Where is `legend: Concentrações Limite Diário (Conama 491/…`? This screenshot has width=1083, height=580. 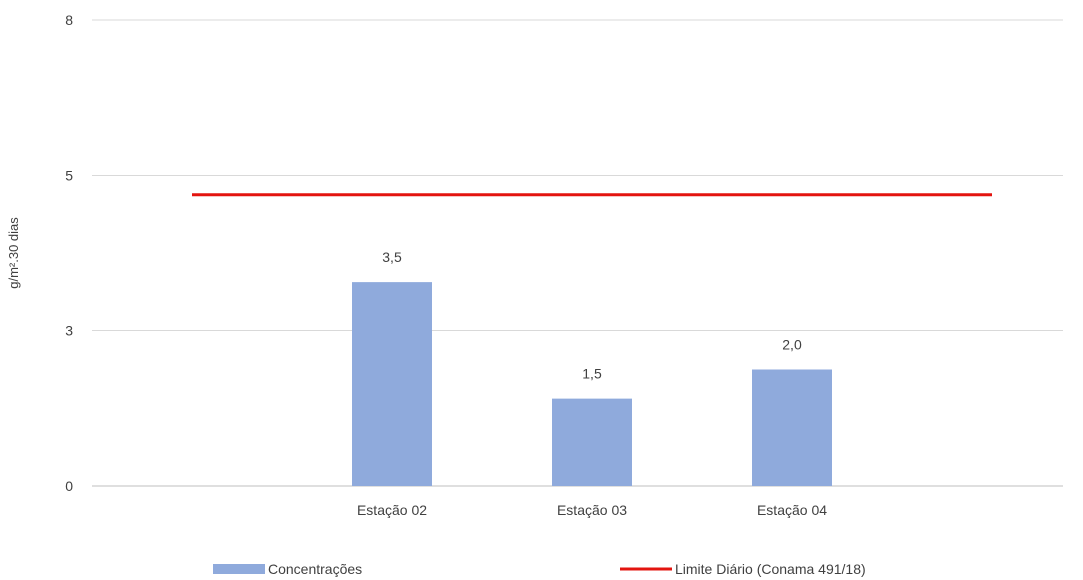
legend: Concentrações Limite Diário (Conama 491/… is located at coordinates (539, 569).